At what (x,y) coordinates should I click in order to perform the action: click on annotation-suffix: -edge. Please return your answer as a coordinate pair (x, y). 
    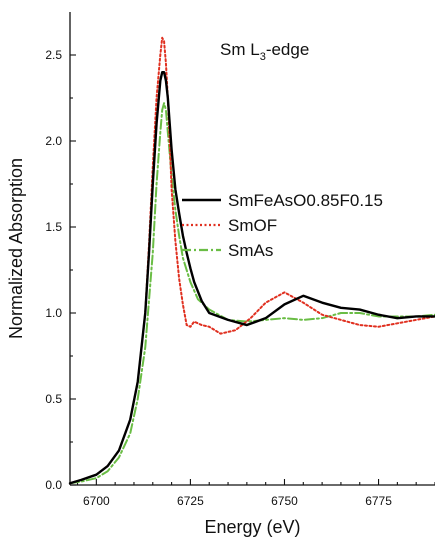
    Looking at the image, I should click on (287, 49).